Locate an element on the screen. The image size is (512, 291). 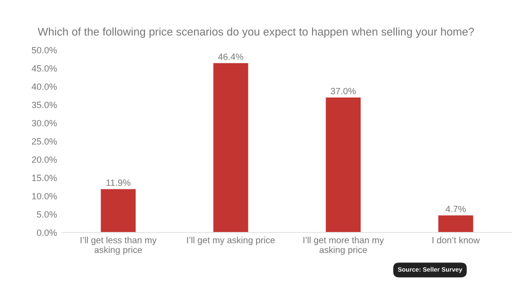
x-tick-label: I’ll get my asking price is located at coordinates (231, 241).